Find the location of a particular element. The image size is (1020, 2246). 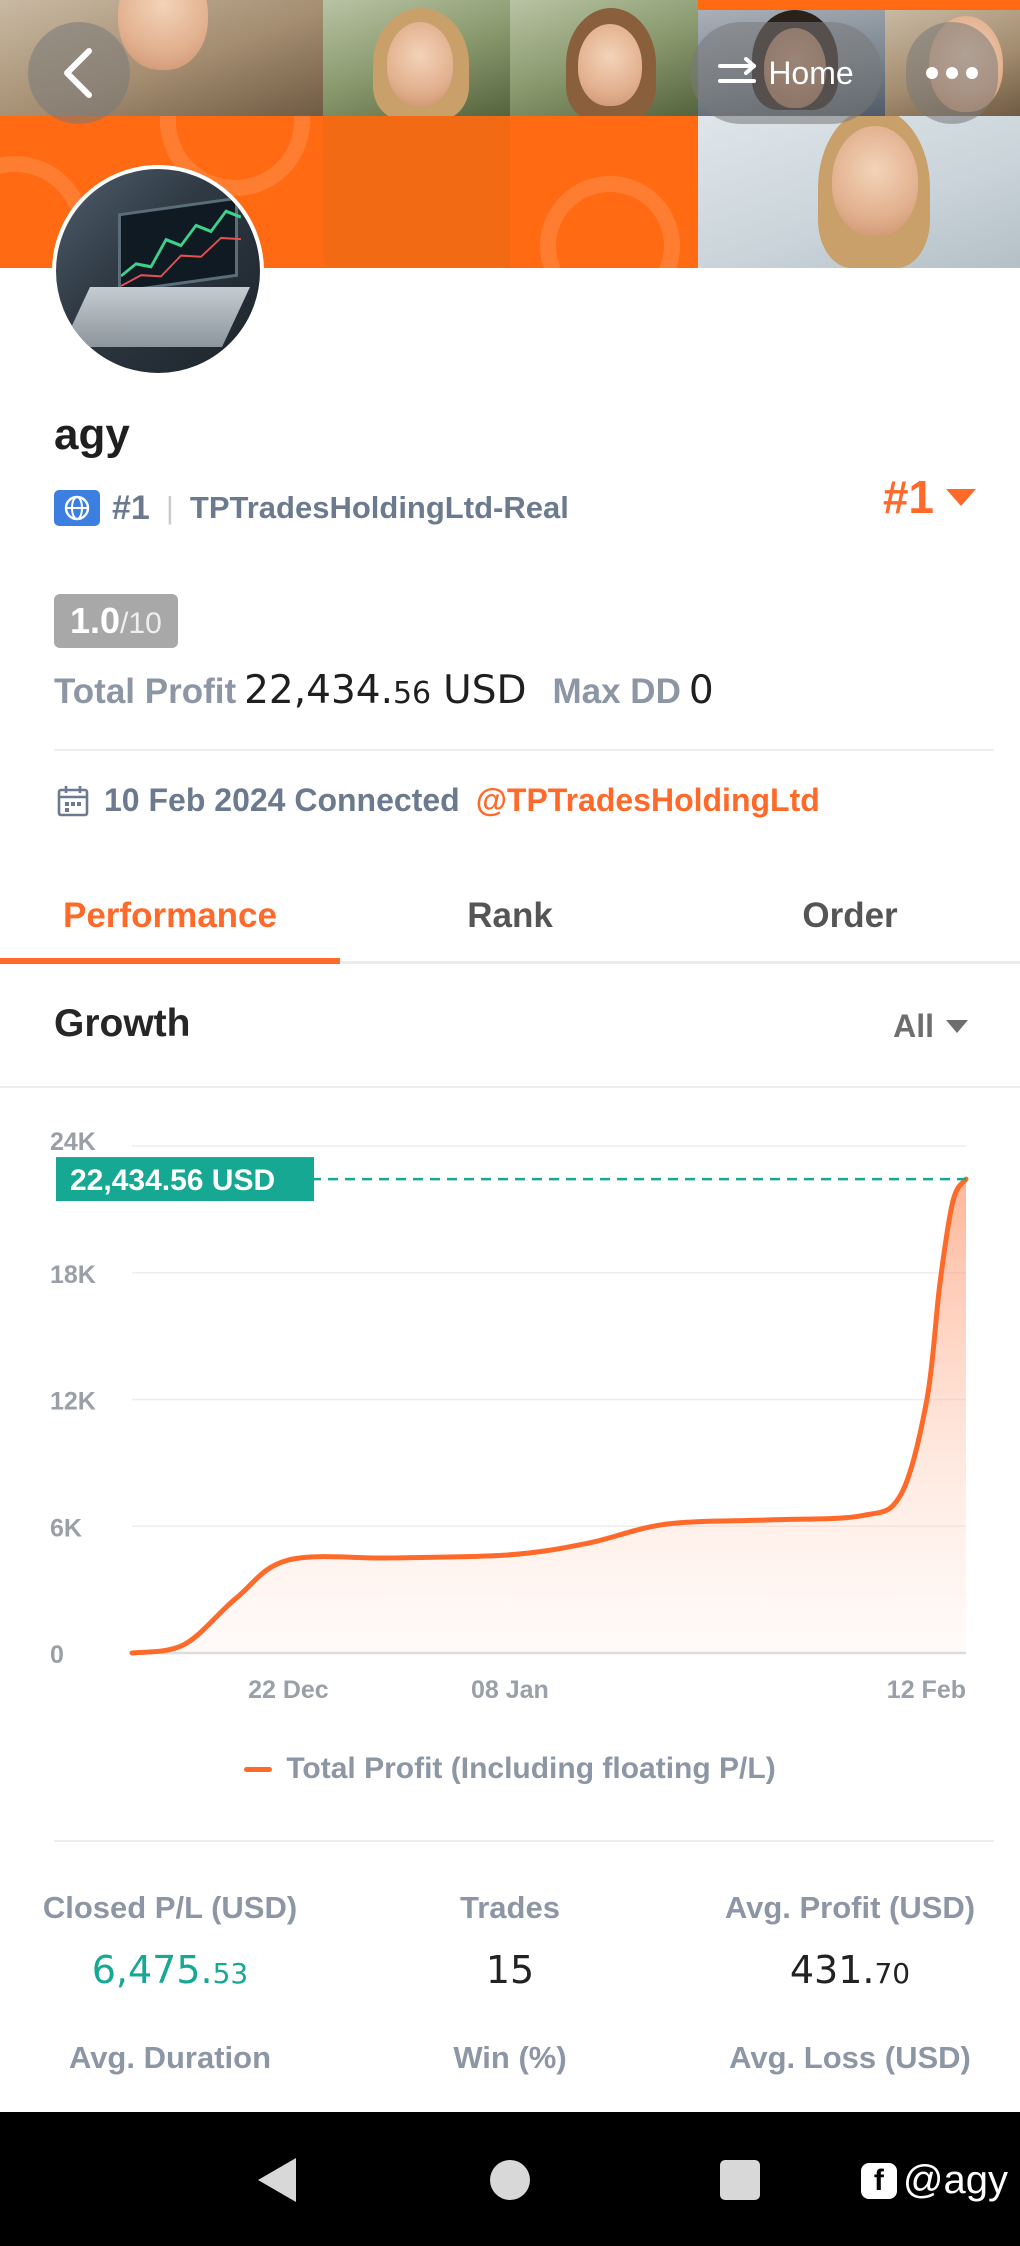

tab-rank: Rank is located at coordinates (510, 915).